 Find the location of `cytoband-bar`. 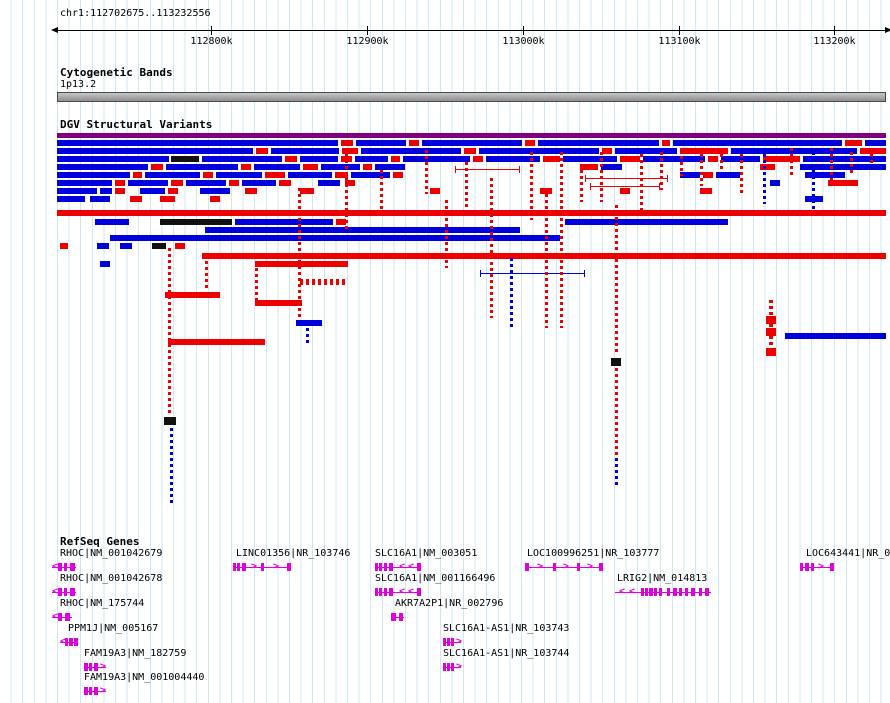

cytoband-bar is located at coordinates (471, 97).